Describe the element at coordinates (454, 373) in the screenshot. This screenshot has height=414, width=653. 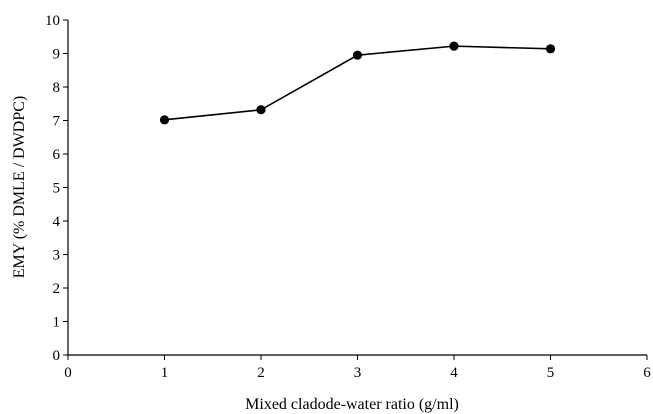
I see `x-tick-label: 4` at that location.